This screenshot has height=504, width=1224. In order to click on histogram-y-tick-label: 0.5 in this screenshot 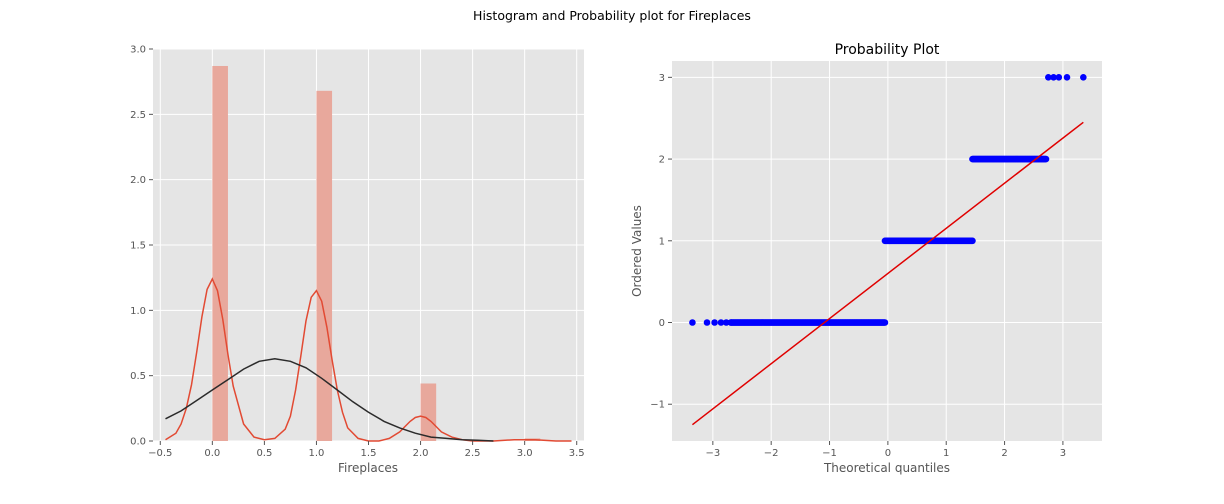, I will do `click(138, 376)`.